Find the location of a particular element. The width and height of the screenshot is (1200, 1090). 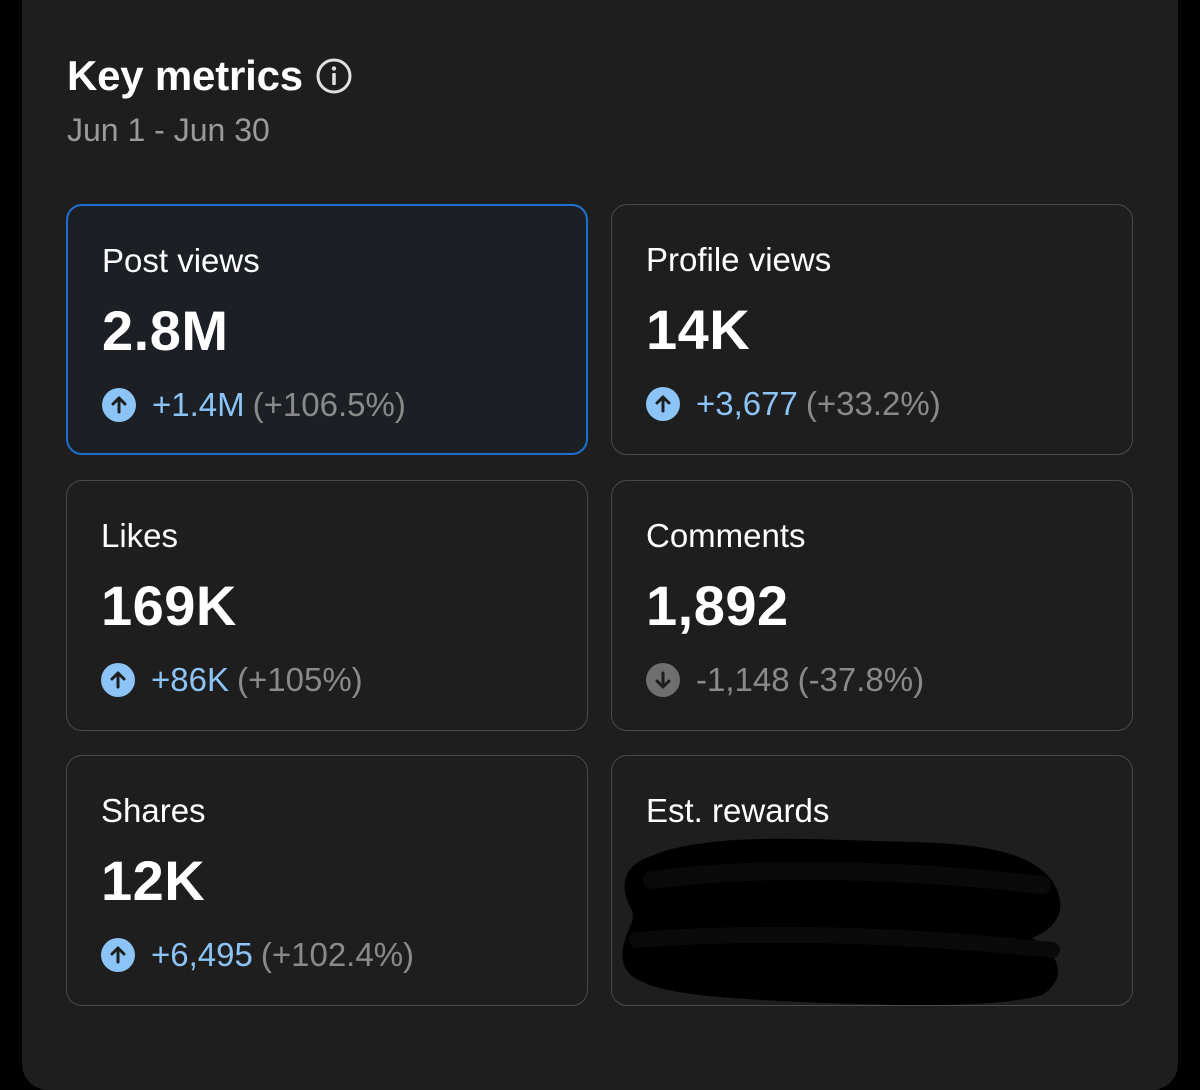

metric-delta-absolute: +3,677 is located at coordinates (747, 403).